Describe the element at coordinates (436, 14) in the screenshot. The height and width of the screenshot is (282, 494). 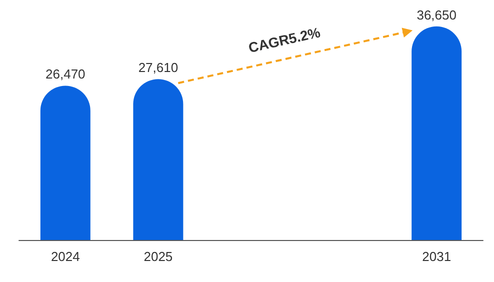
I see `data-label: 36,650` at that location.